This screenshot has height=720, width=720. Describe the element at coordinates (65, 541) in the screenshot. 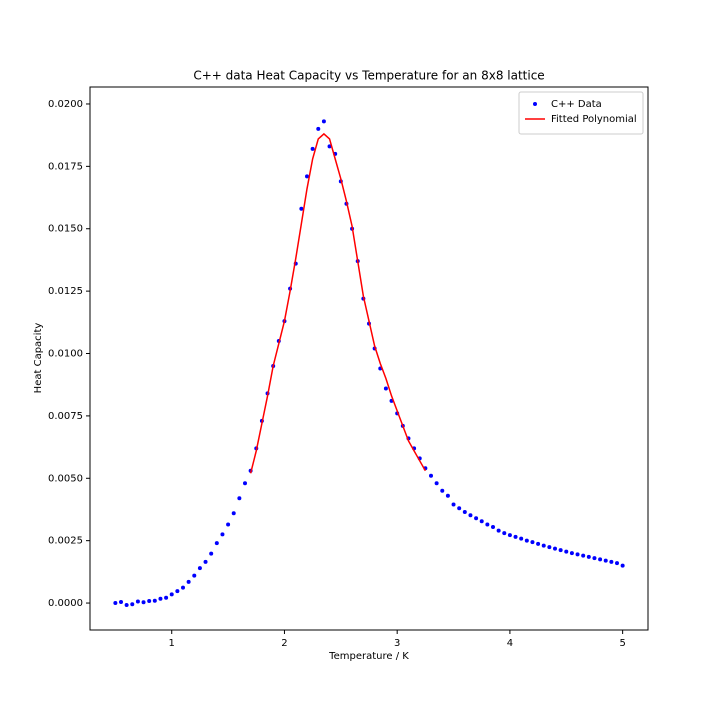

I see `y-tick-label: 0.0025` at that location.